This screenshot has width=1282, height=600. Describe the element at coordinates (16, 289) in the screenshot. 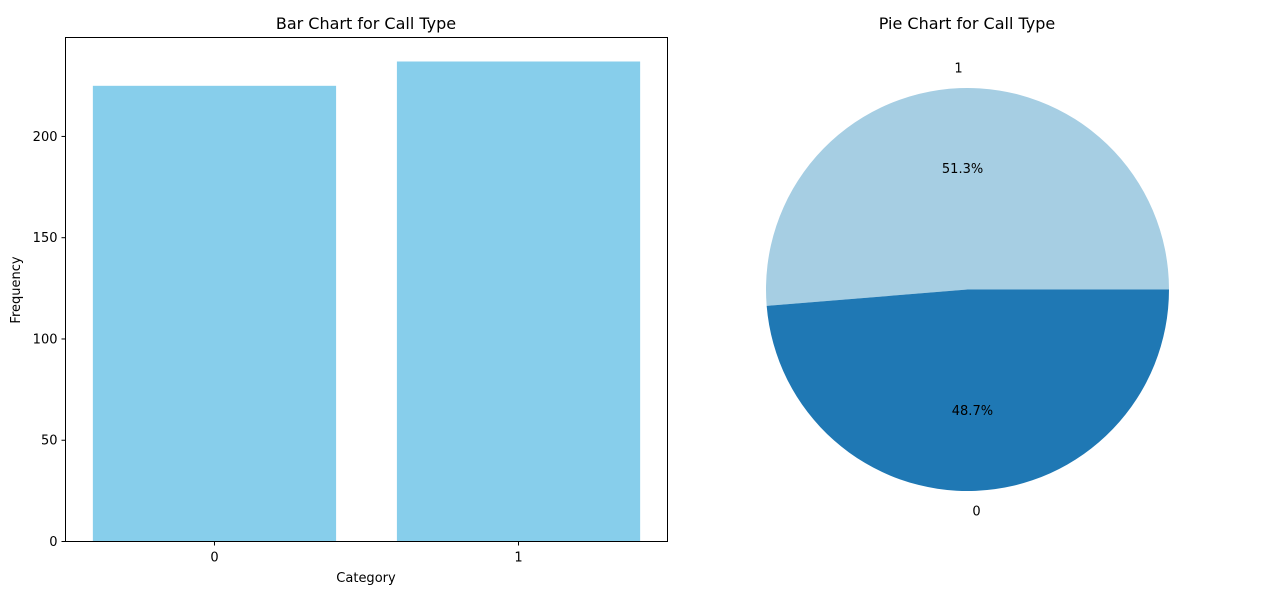

I see `bar-y-axis-label: Frequency` at that location.